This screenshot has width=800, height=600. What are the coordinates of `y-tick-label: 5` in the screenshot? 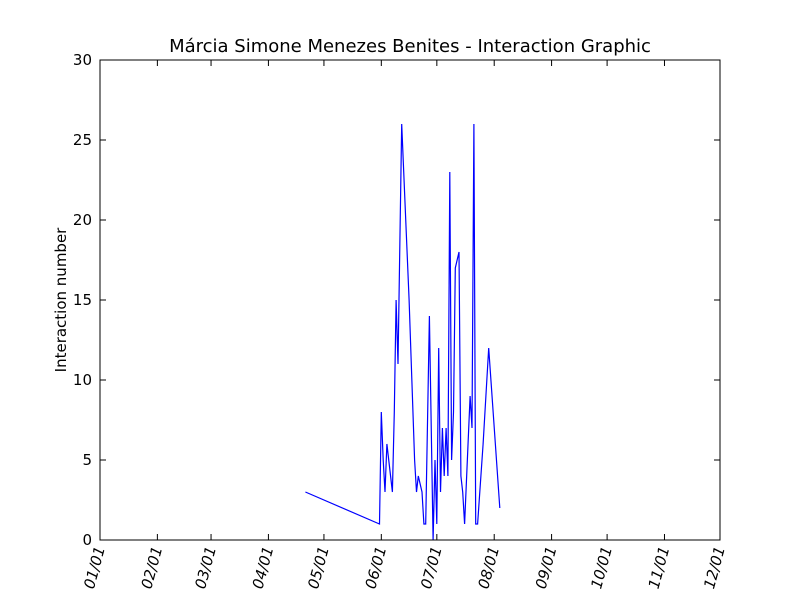 It's located at (87, 460).